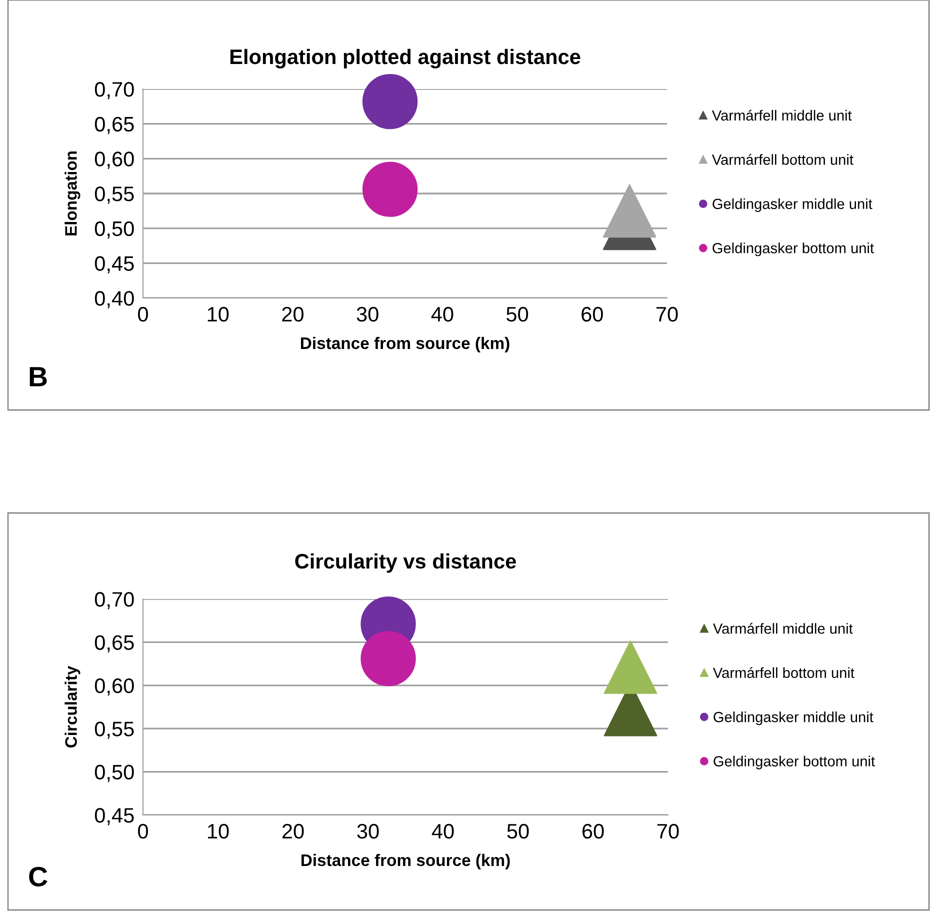 The image size is (930, 916). What do you see at coordinates (114, 299) in the screenshot?
I see `y-tick-label: 0,40` at bounding box center [114, 299].